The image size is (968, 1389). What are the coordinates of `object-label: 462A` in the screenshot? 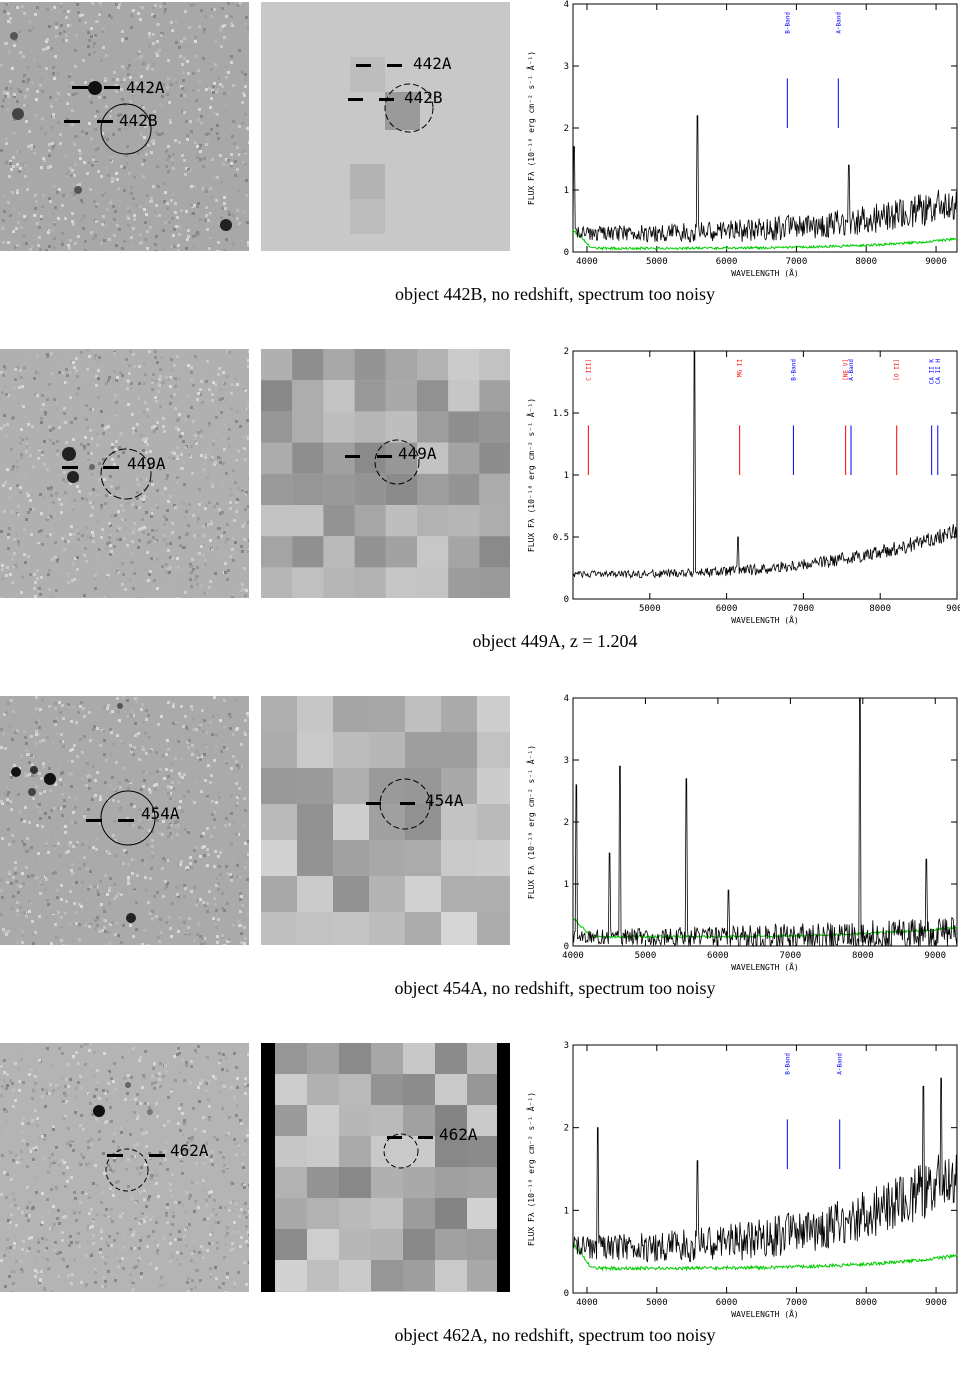 It's located at (458, 1134).